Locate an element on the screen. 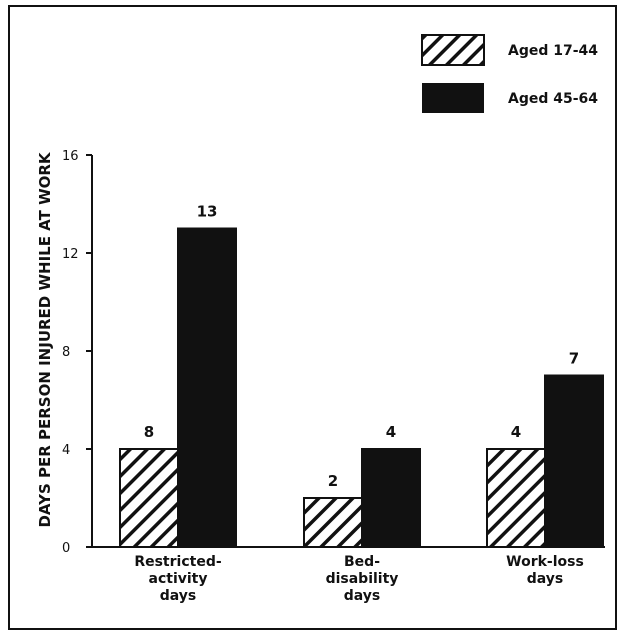 This screenshot has height=637, width=629. y-tick-label: 8 is located at coordinates (66, 352).